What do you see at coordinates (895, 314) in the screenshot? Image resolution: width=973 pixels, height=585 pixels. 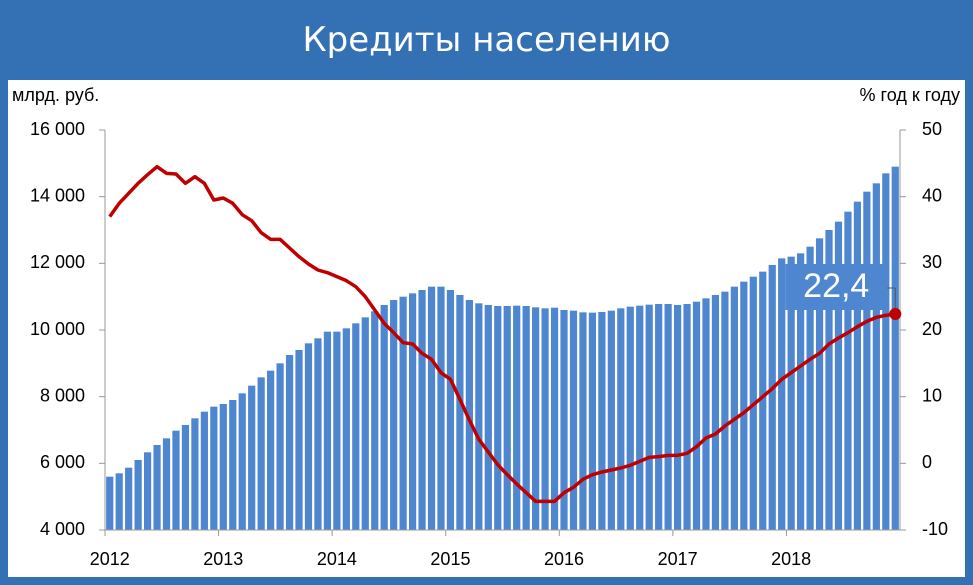 I see `point` at bounding box center [895, 314].